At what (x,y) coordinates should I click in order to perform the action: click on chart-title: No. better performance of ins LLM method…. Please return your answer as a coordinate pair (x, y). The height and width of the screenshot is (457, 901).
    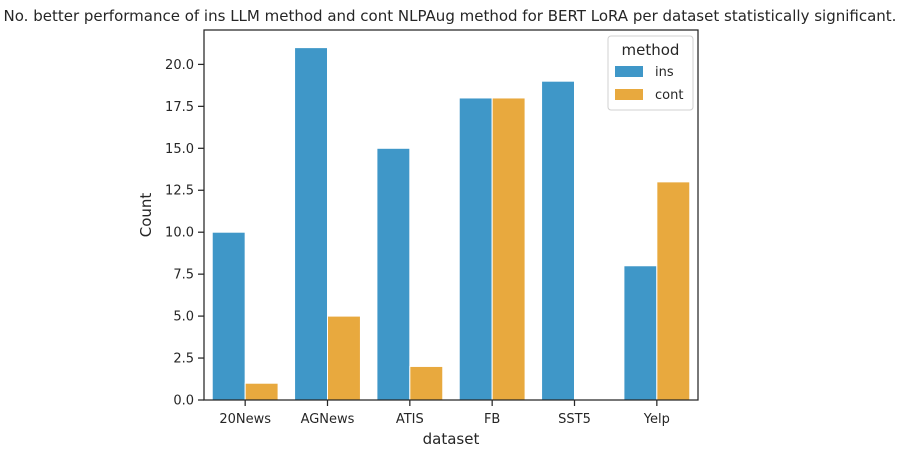
    Looking at the image, I should click on (450, 16).